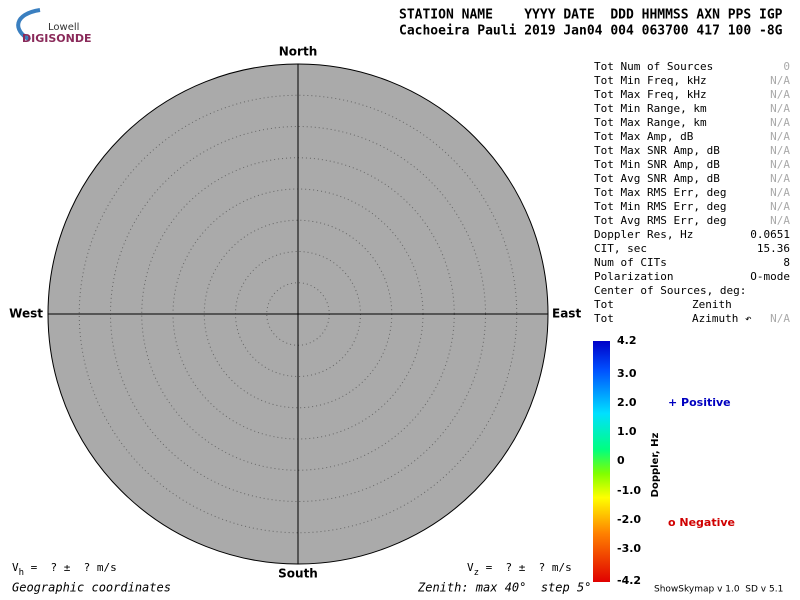  What do you see at coordinates (504, 588) in the screenshot?
I see `zenith-info: Zenith: max 40° step 5°` at bounding box center [504, 588].